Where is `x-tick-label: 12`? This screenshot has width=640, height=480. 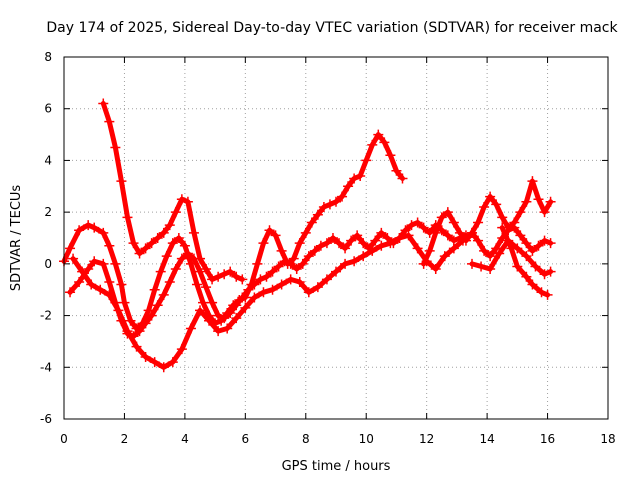
x-tick-label: 12 is located at coordinates (426, 439).